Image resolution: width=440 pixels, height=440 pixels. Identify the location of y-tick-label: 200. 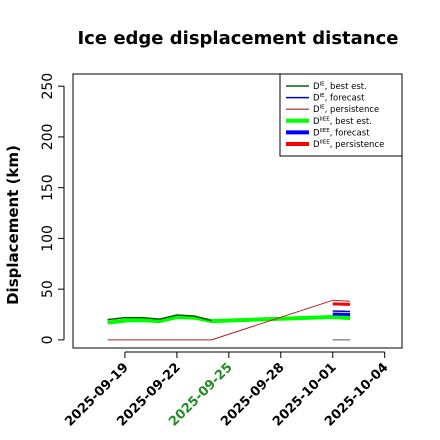
(48, 137).